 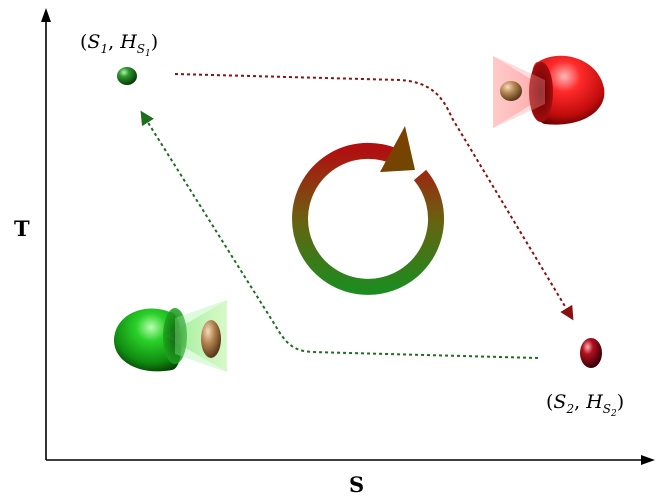 I want to click on hot-body-icon, so click(x=549, y=91).